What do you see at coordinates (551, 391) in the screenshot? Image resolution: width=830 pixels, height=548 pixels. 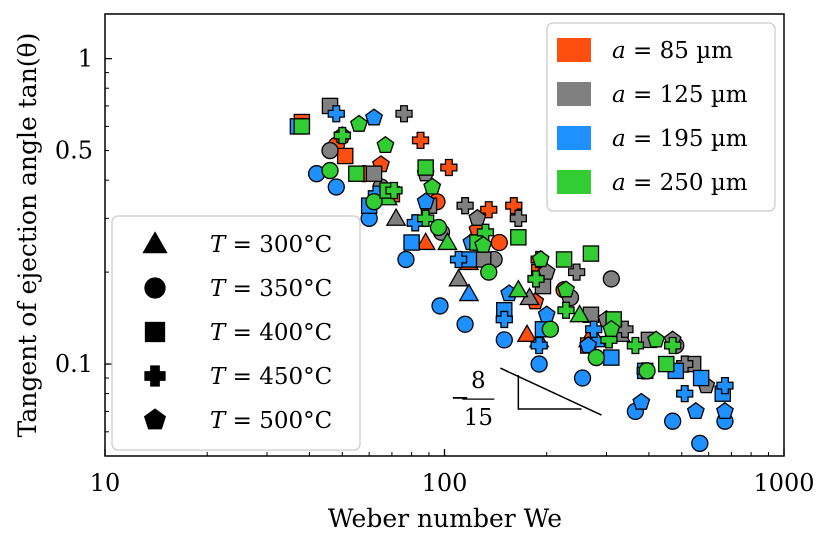 I see `slope-hypotenuse` at bounding box center [551, 391].